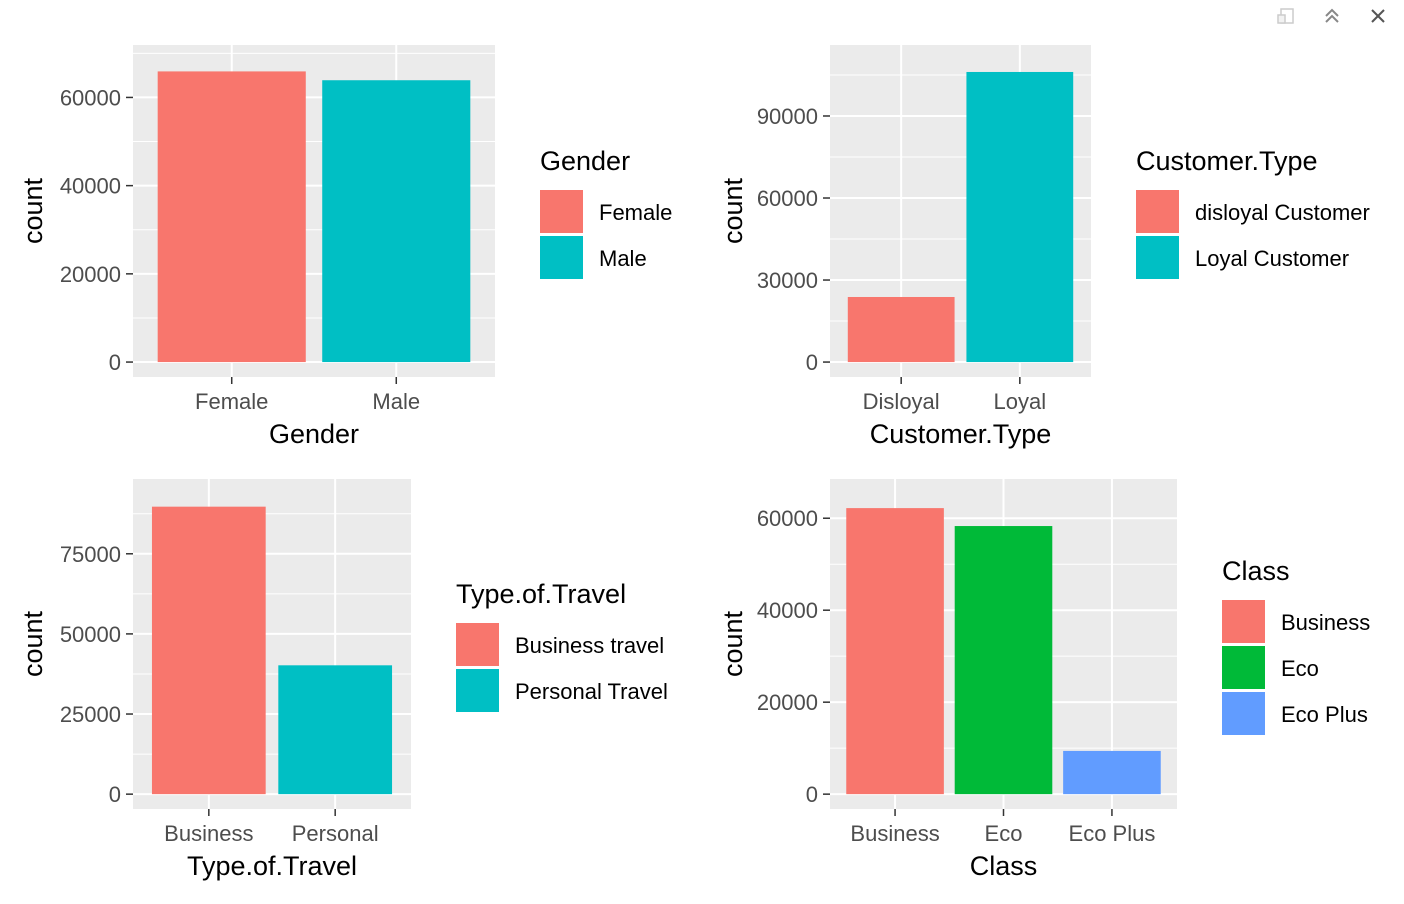 Image resolution: width=1404 pixels, height=904 pixels. I want to click on bar-eco-plus, so click(1112, 772).